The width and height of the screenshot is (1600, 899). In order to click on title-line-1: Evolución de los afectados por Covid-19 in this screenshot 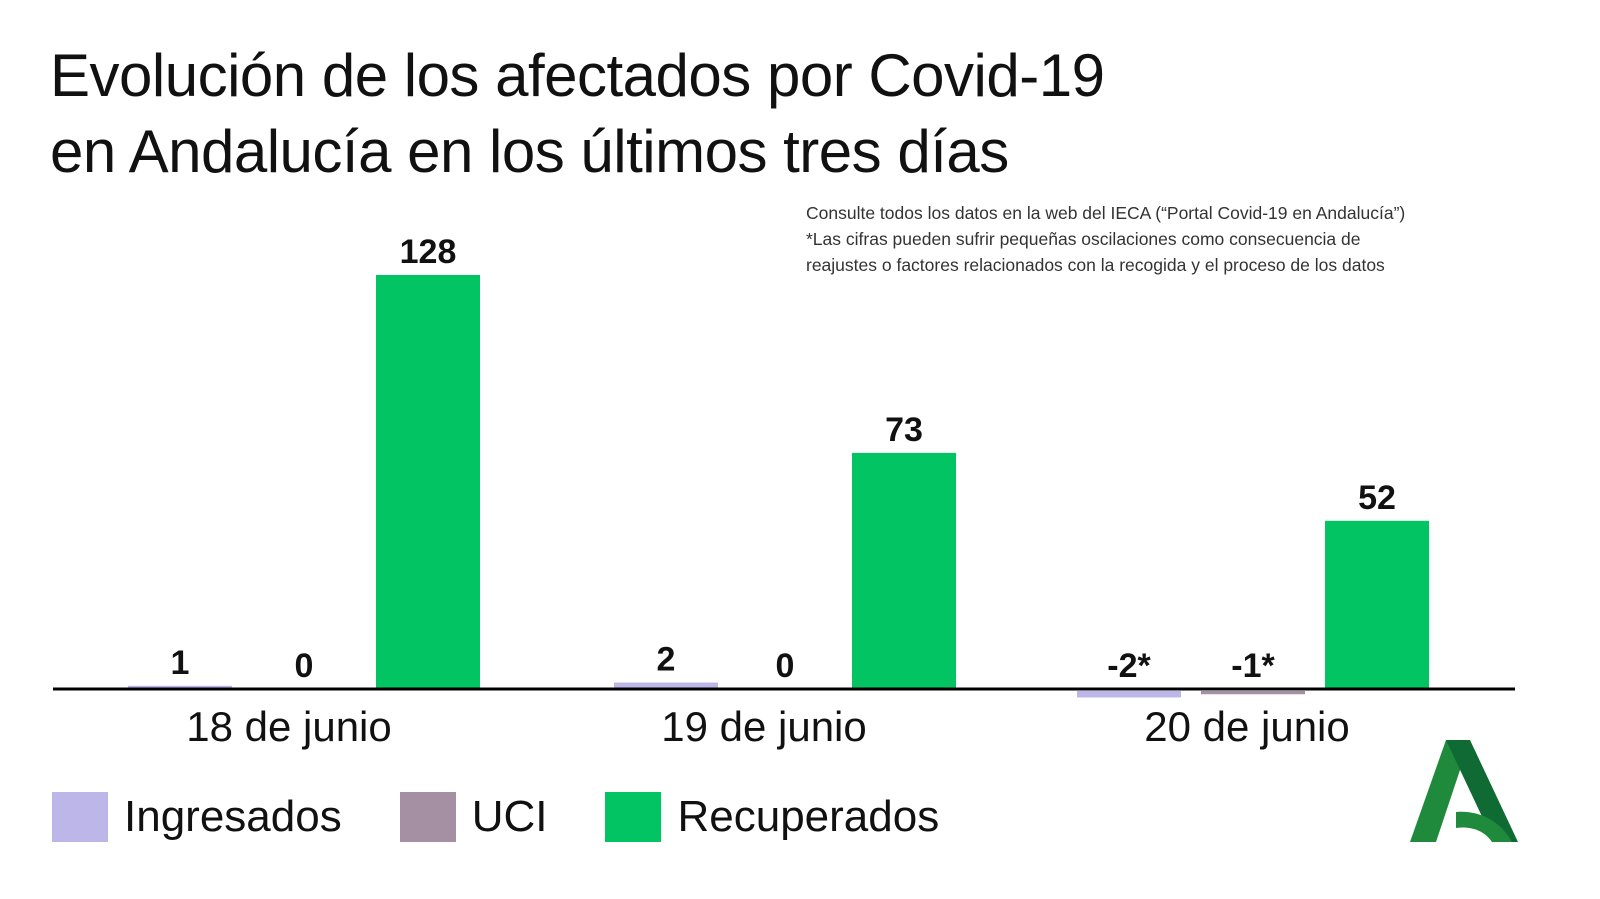, I will do `click(577, 75)`.